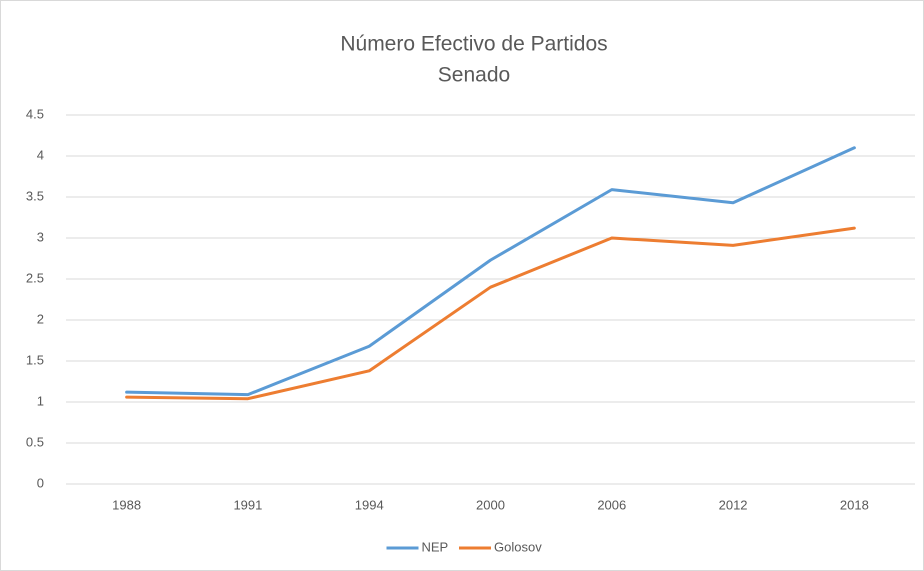 Image resolution: width=924 pixels, height=571 pixels. What do you see at coordinates (490, 504) in the screenshot?
I see `x-tick-label: 2000` at bounding box center [490, 504].